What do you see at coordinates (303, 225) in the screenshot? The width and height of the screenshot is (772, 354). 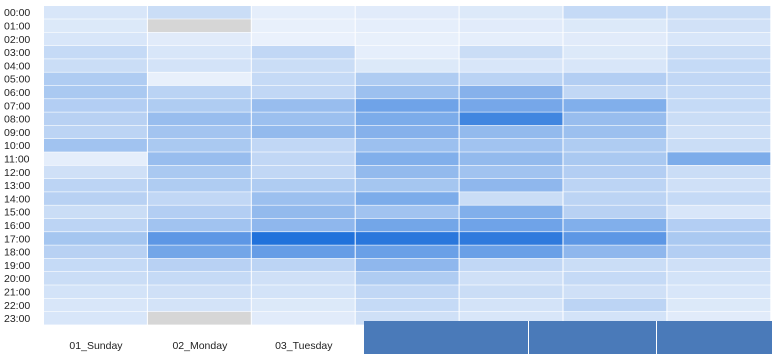 I see `heatmap-cell-r16-c2` at bounding box center [303, 225].